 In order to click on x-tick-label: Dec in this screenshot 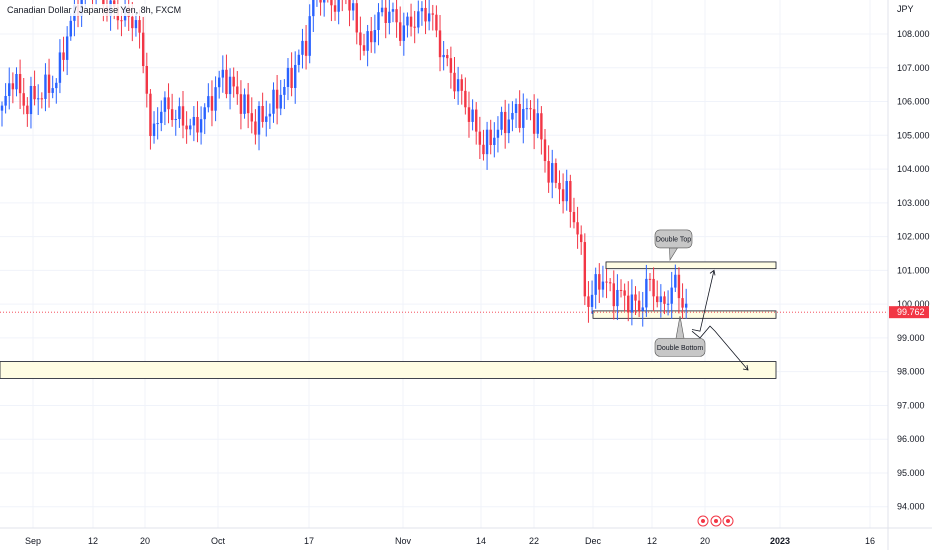, I will do `click(593, 541)`.